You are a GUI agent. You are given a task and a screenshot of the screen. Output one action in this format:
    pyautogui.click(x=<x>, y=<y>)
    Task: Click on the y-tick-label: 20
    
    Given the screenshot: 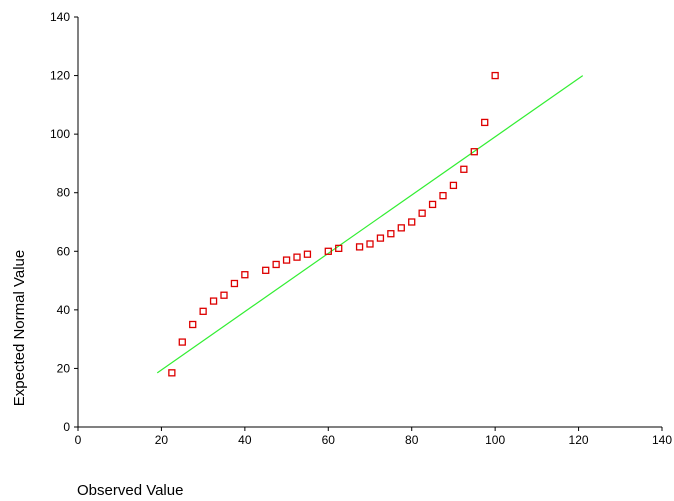 What is the action you would take?
    pyautogui.click(x=64, y=368)
    